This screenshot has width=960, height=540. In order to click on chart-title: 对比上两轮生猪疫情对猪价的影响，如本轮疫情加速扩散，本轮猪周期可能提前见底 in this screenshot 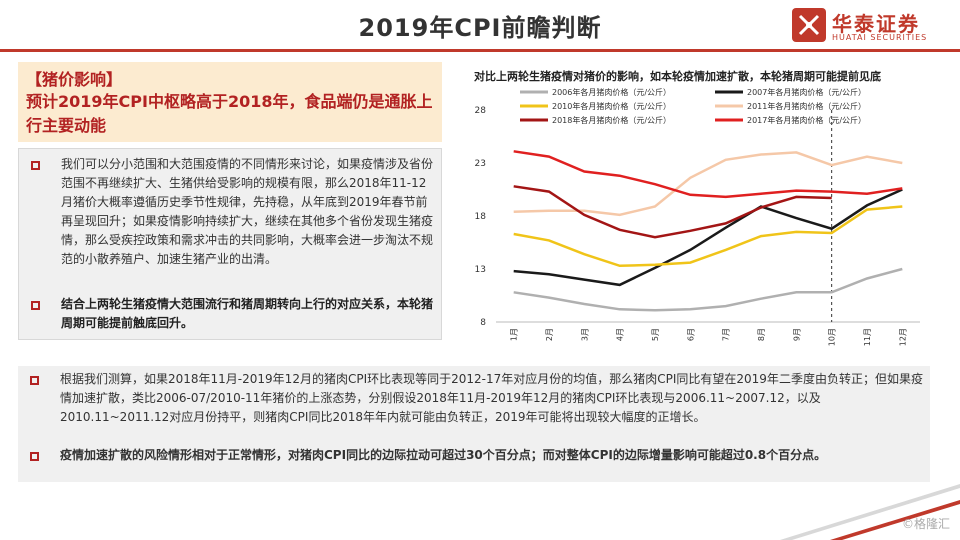, I will do `click(677, 76)`.